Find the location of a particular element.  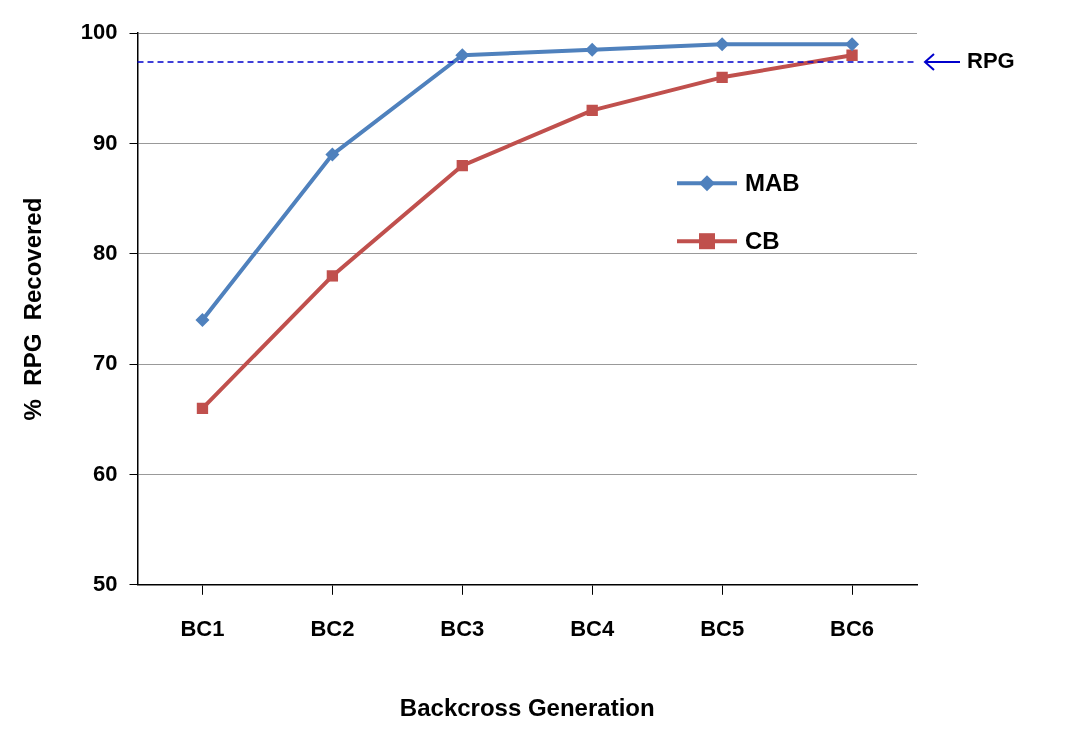

y-axis-title: % RPG Recovered is located at coordinates (33, 309).